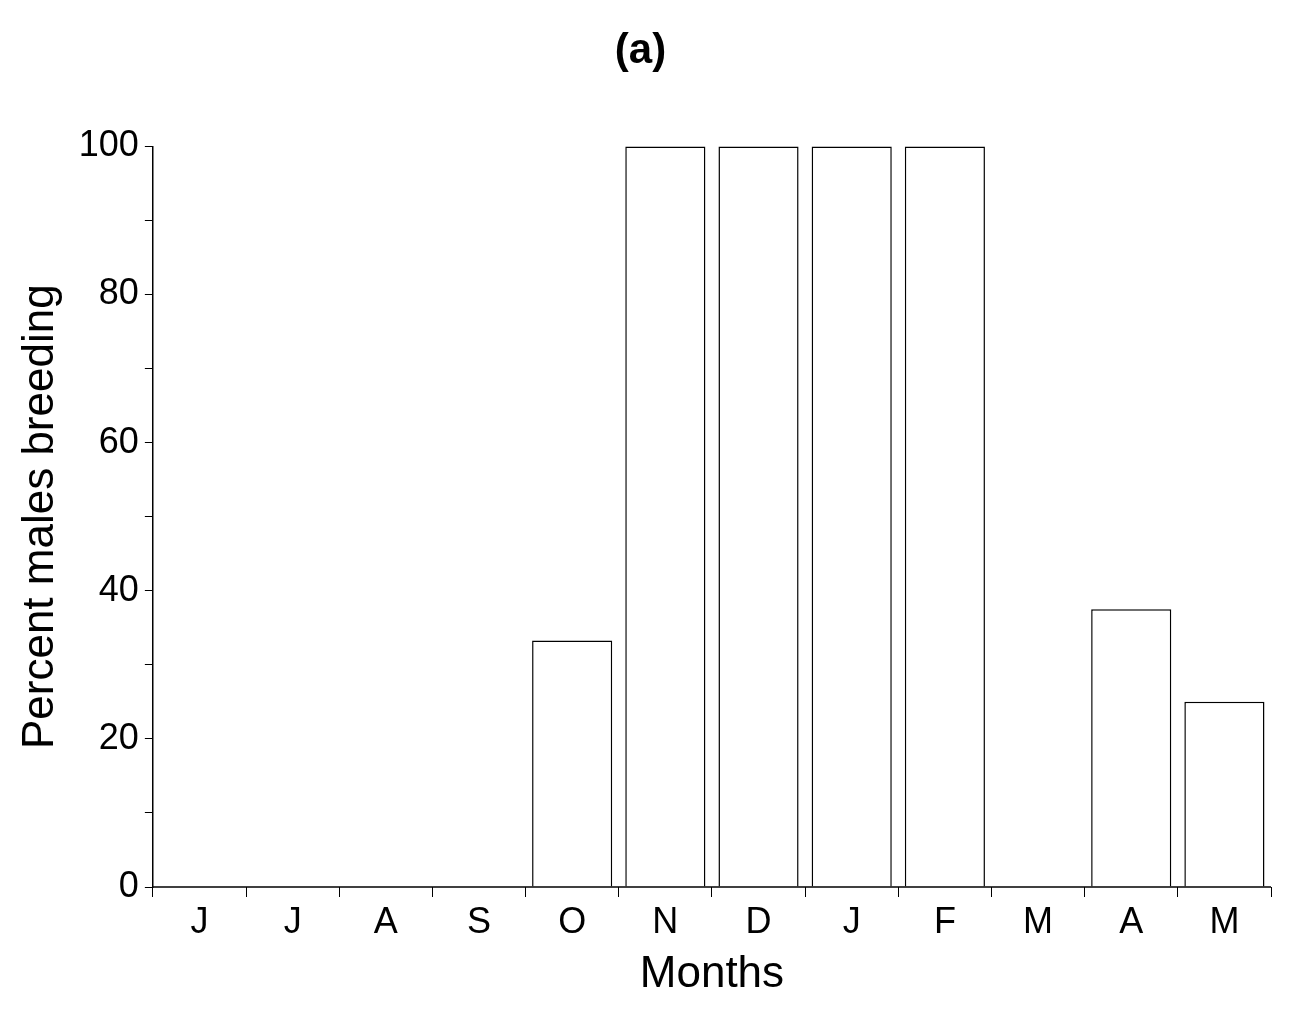 Image resolution: width=1299 pixels, height=1011 pixels. What do you see at coordinates (665, 920) in the screenshot?
I see `x-tick-label: N` at bounding box center [665, 920].